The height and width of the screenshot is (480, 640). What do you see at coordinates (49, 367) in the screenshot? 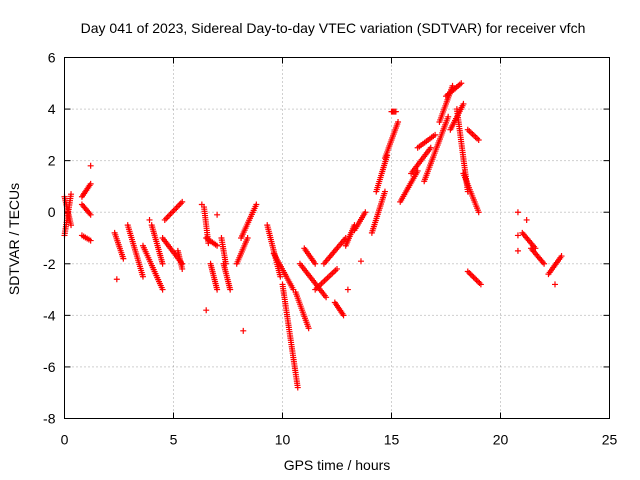
I see `y-tick-label: -6` at bounding box center [49, 367].